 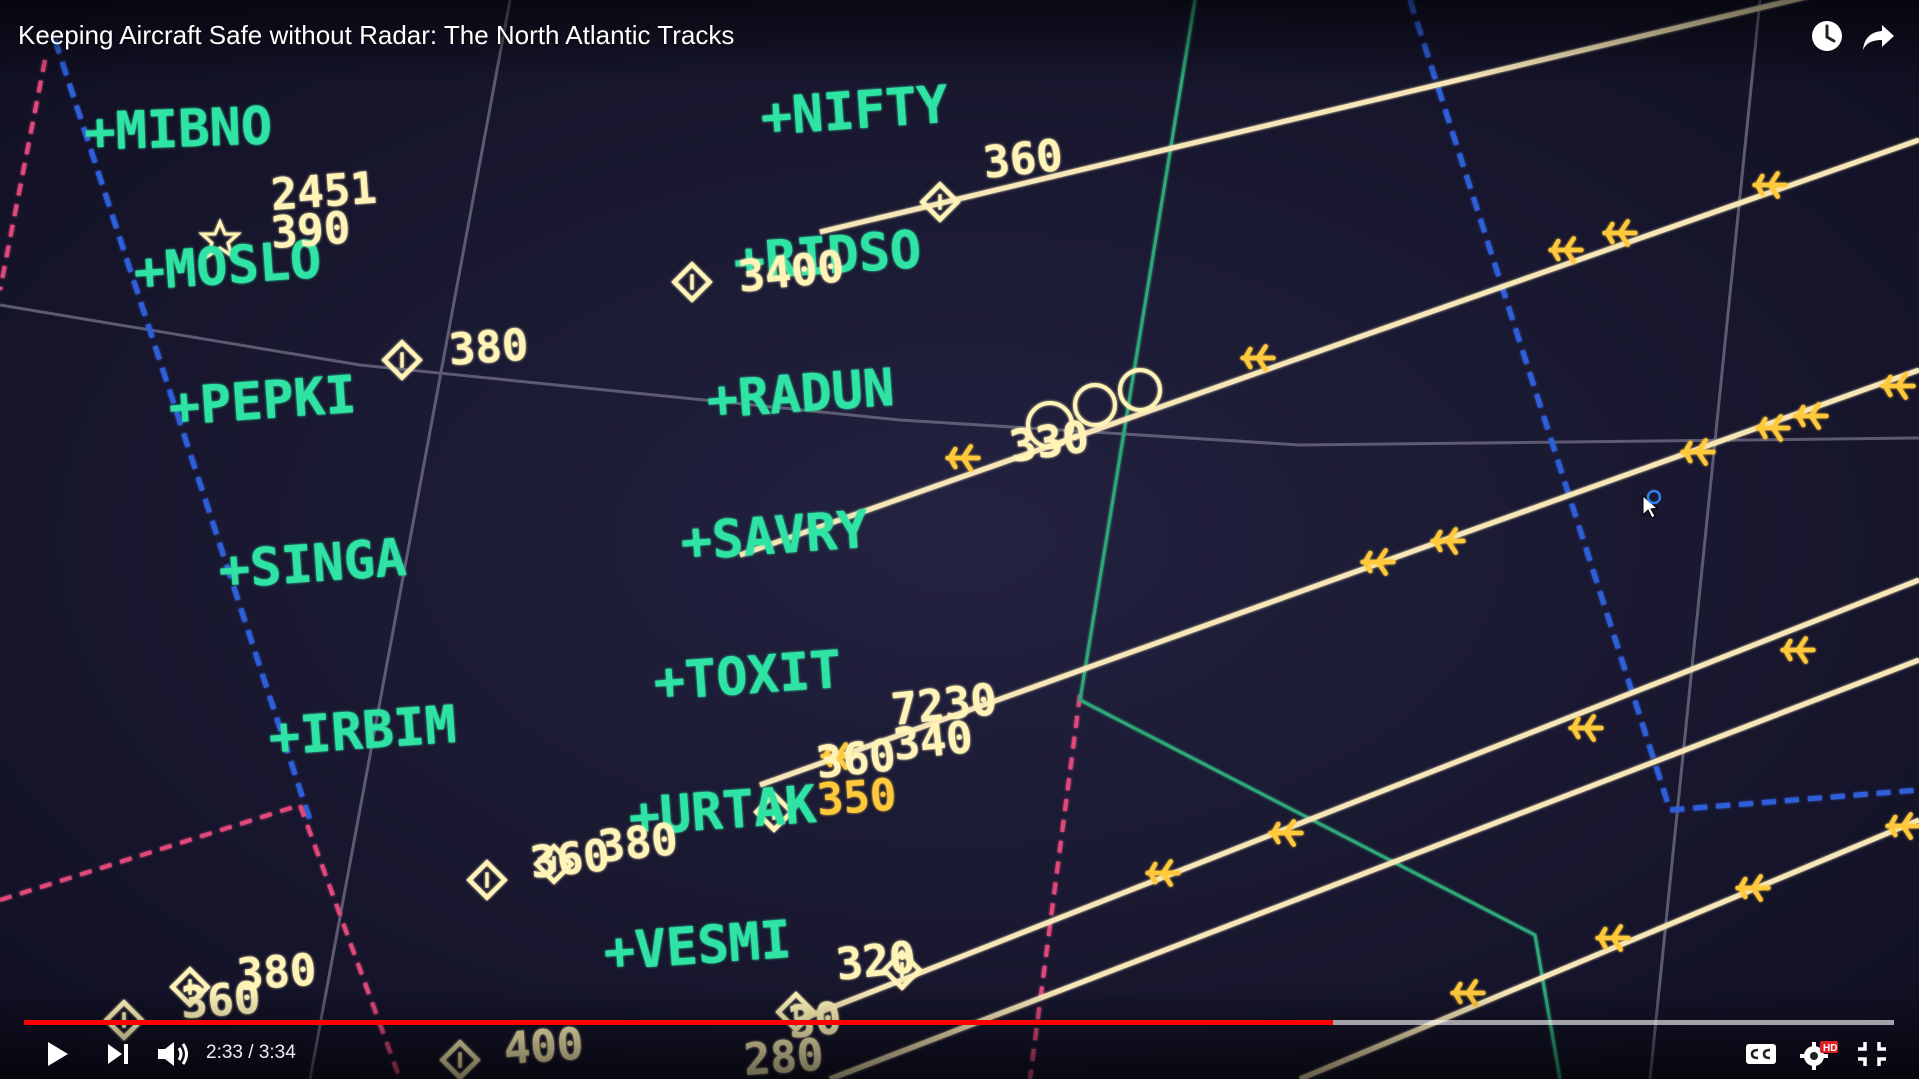 I want to click on progress-bar, so click(x=959, y=1022).